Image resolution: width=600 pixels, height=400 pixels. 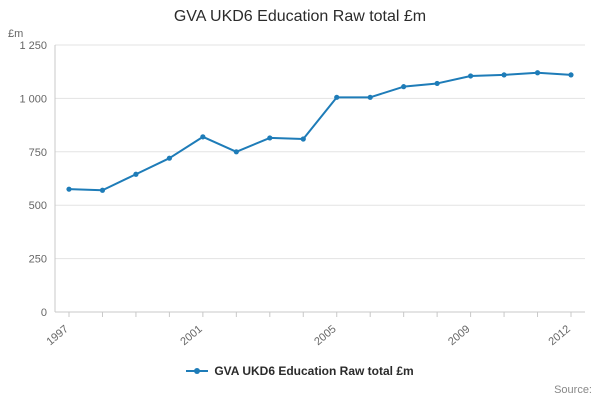 I want to click on y-tick-label: 250, so click(x=38, y=260).